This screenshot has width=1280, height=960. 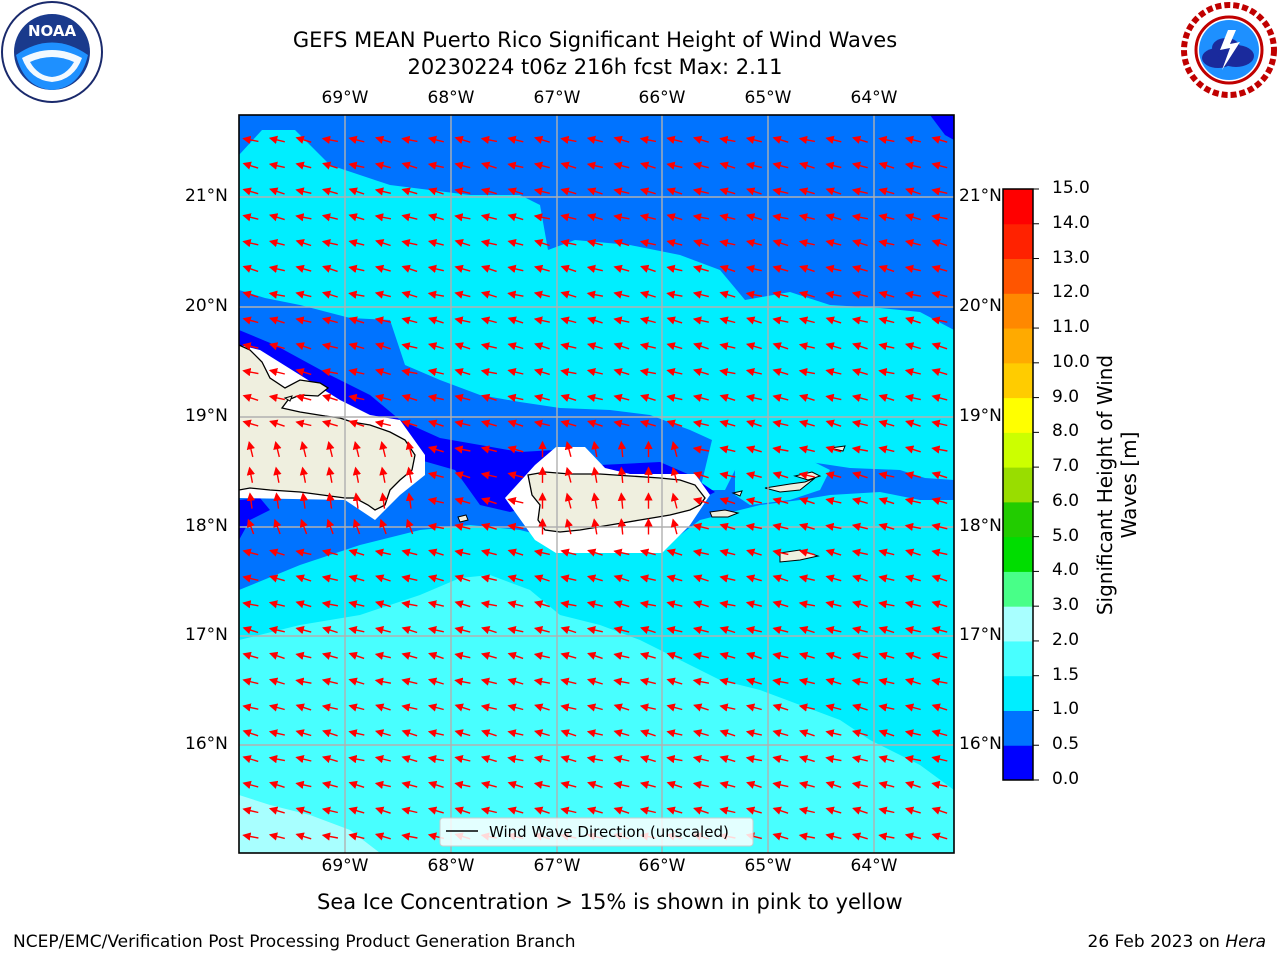 I want to click on map-legend: Wind Wave Direction (unscaled), so click(x=596, y=832).